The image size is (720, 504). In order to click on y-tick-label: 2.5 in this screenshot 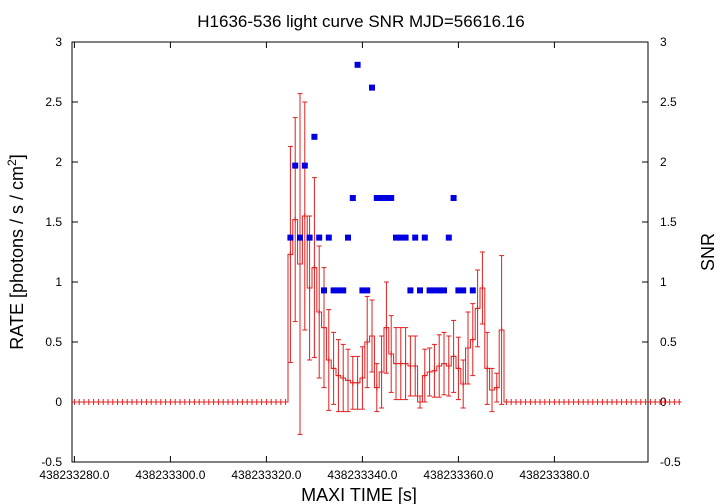, I will do `click(53, 102)`.